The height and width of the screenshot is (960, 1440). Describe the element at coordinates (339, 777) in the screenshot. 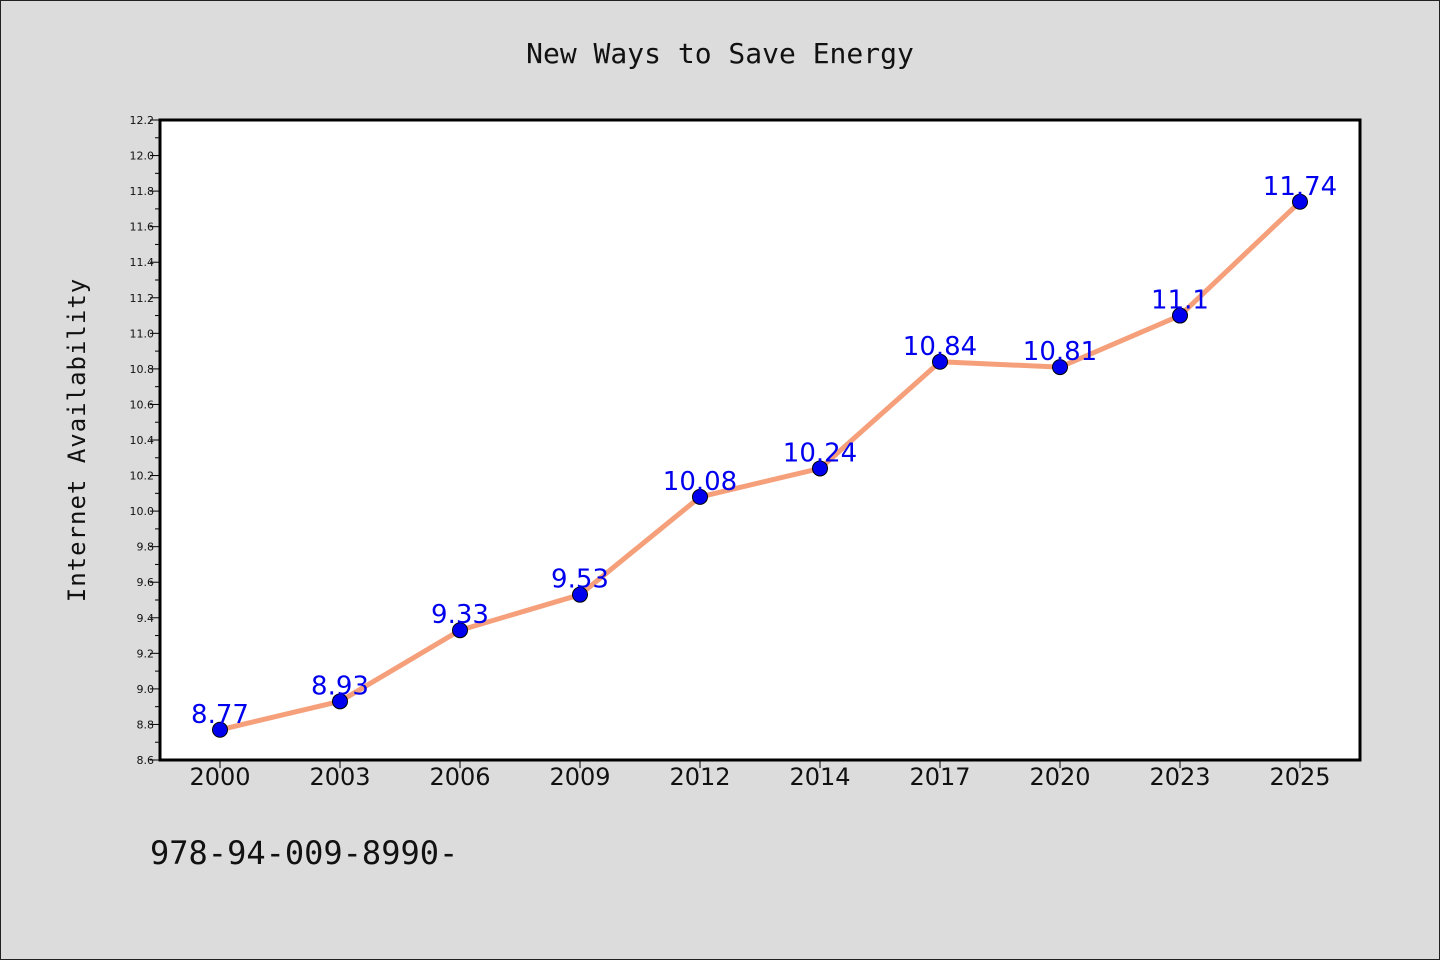

I see `x-tick-label: 2003` at that location.